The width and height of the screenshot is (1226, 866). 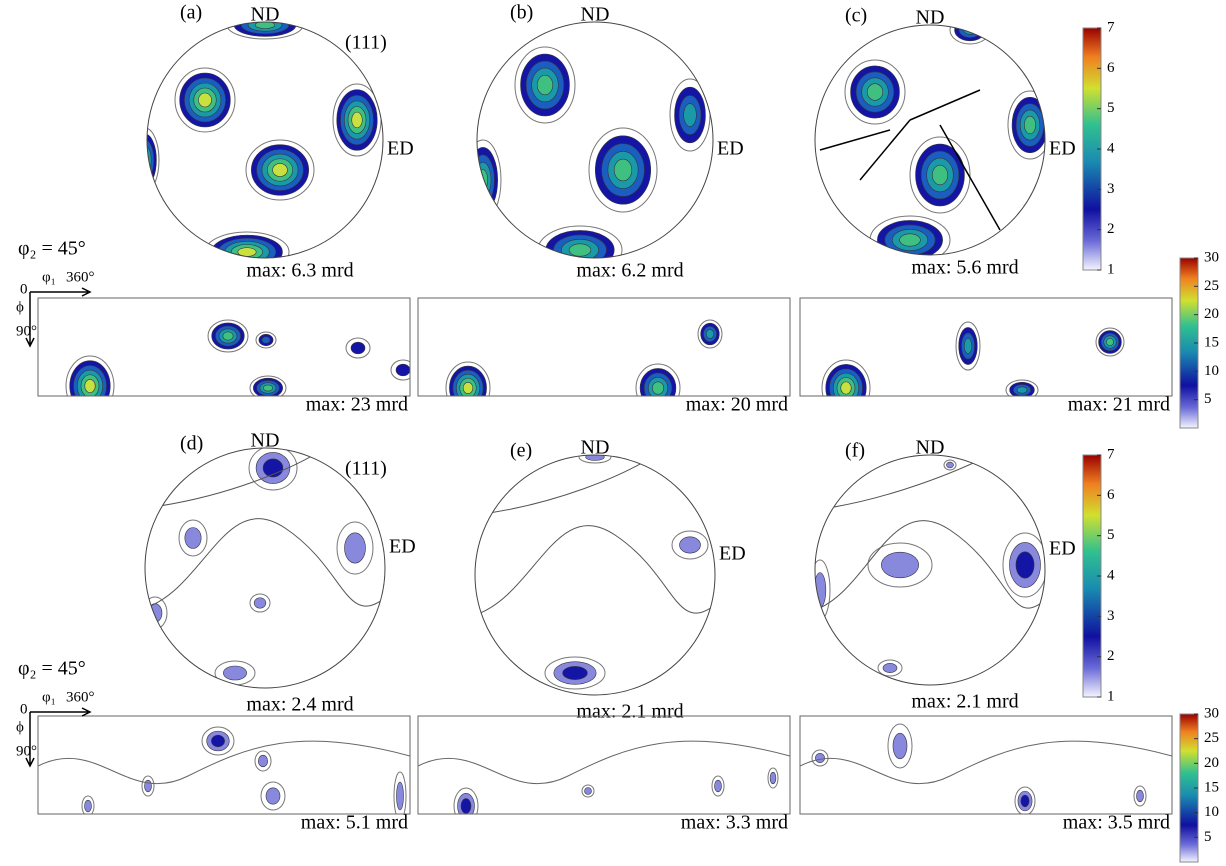 What do you see at coordinates (1111, 454) in the screenshot?
I see `colorbar-tick-label: 7` at bounding box center [1111, 454].